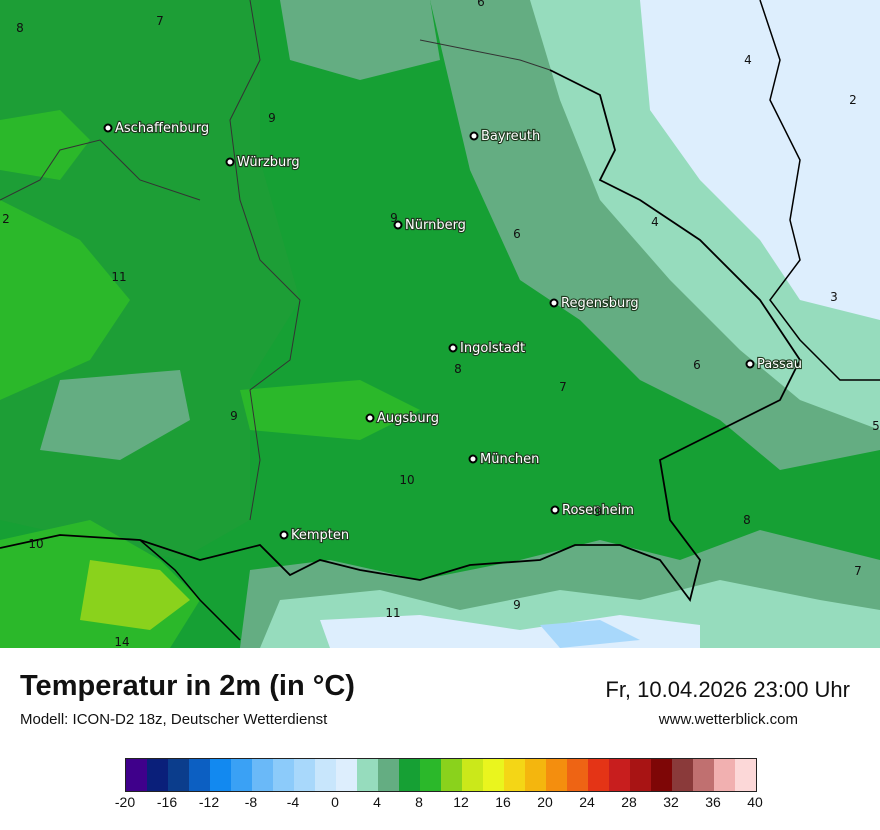 Image resolution: width=880 pixels, height=830 pixels. Describe the element at coordinates (440, 804) in the screenshot. I see `legend-ticks: -20 -16 -12 -8 -4 0 4 8 12 16 20 24 28 32 36 40` at that location.